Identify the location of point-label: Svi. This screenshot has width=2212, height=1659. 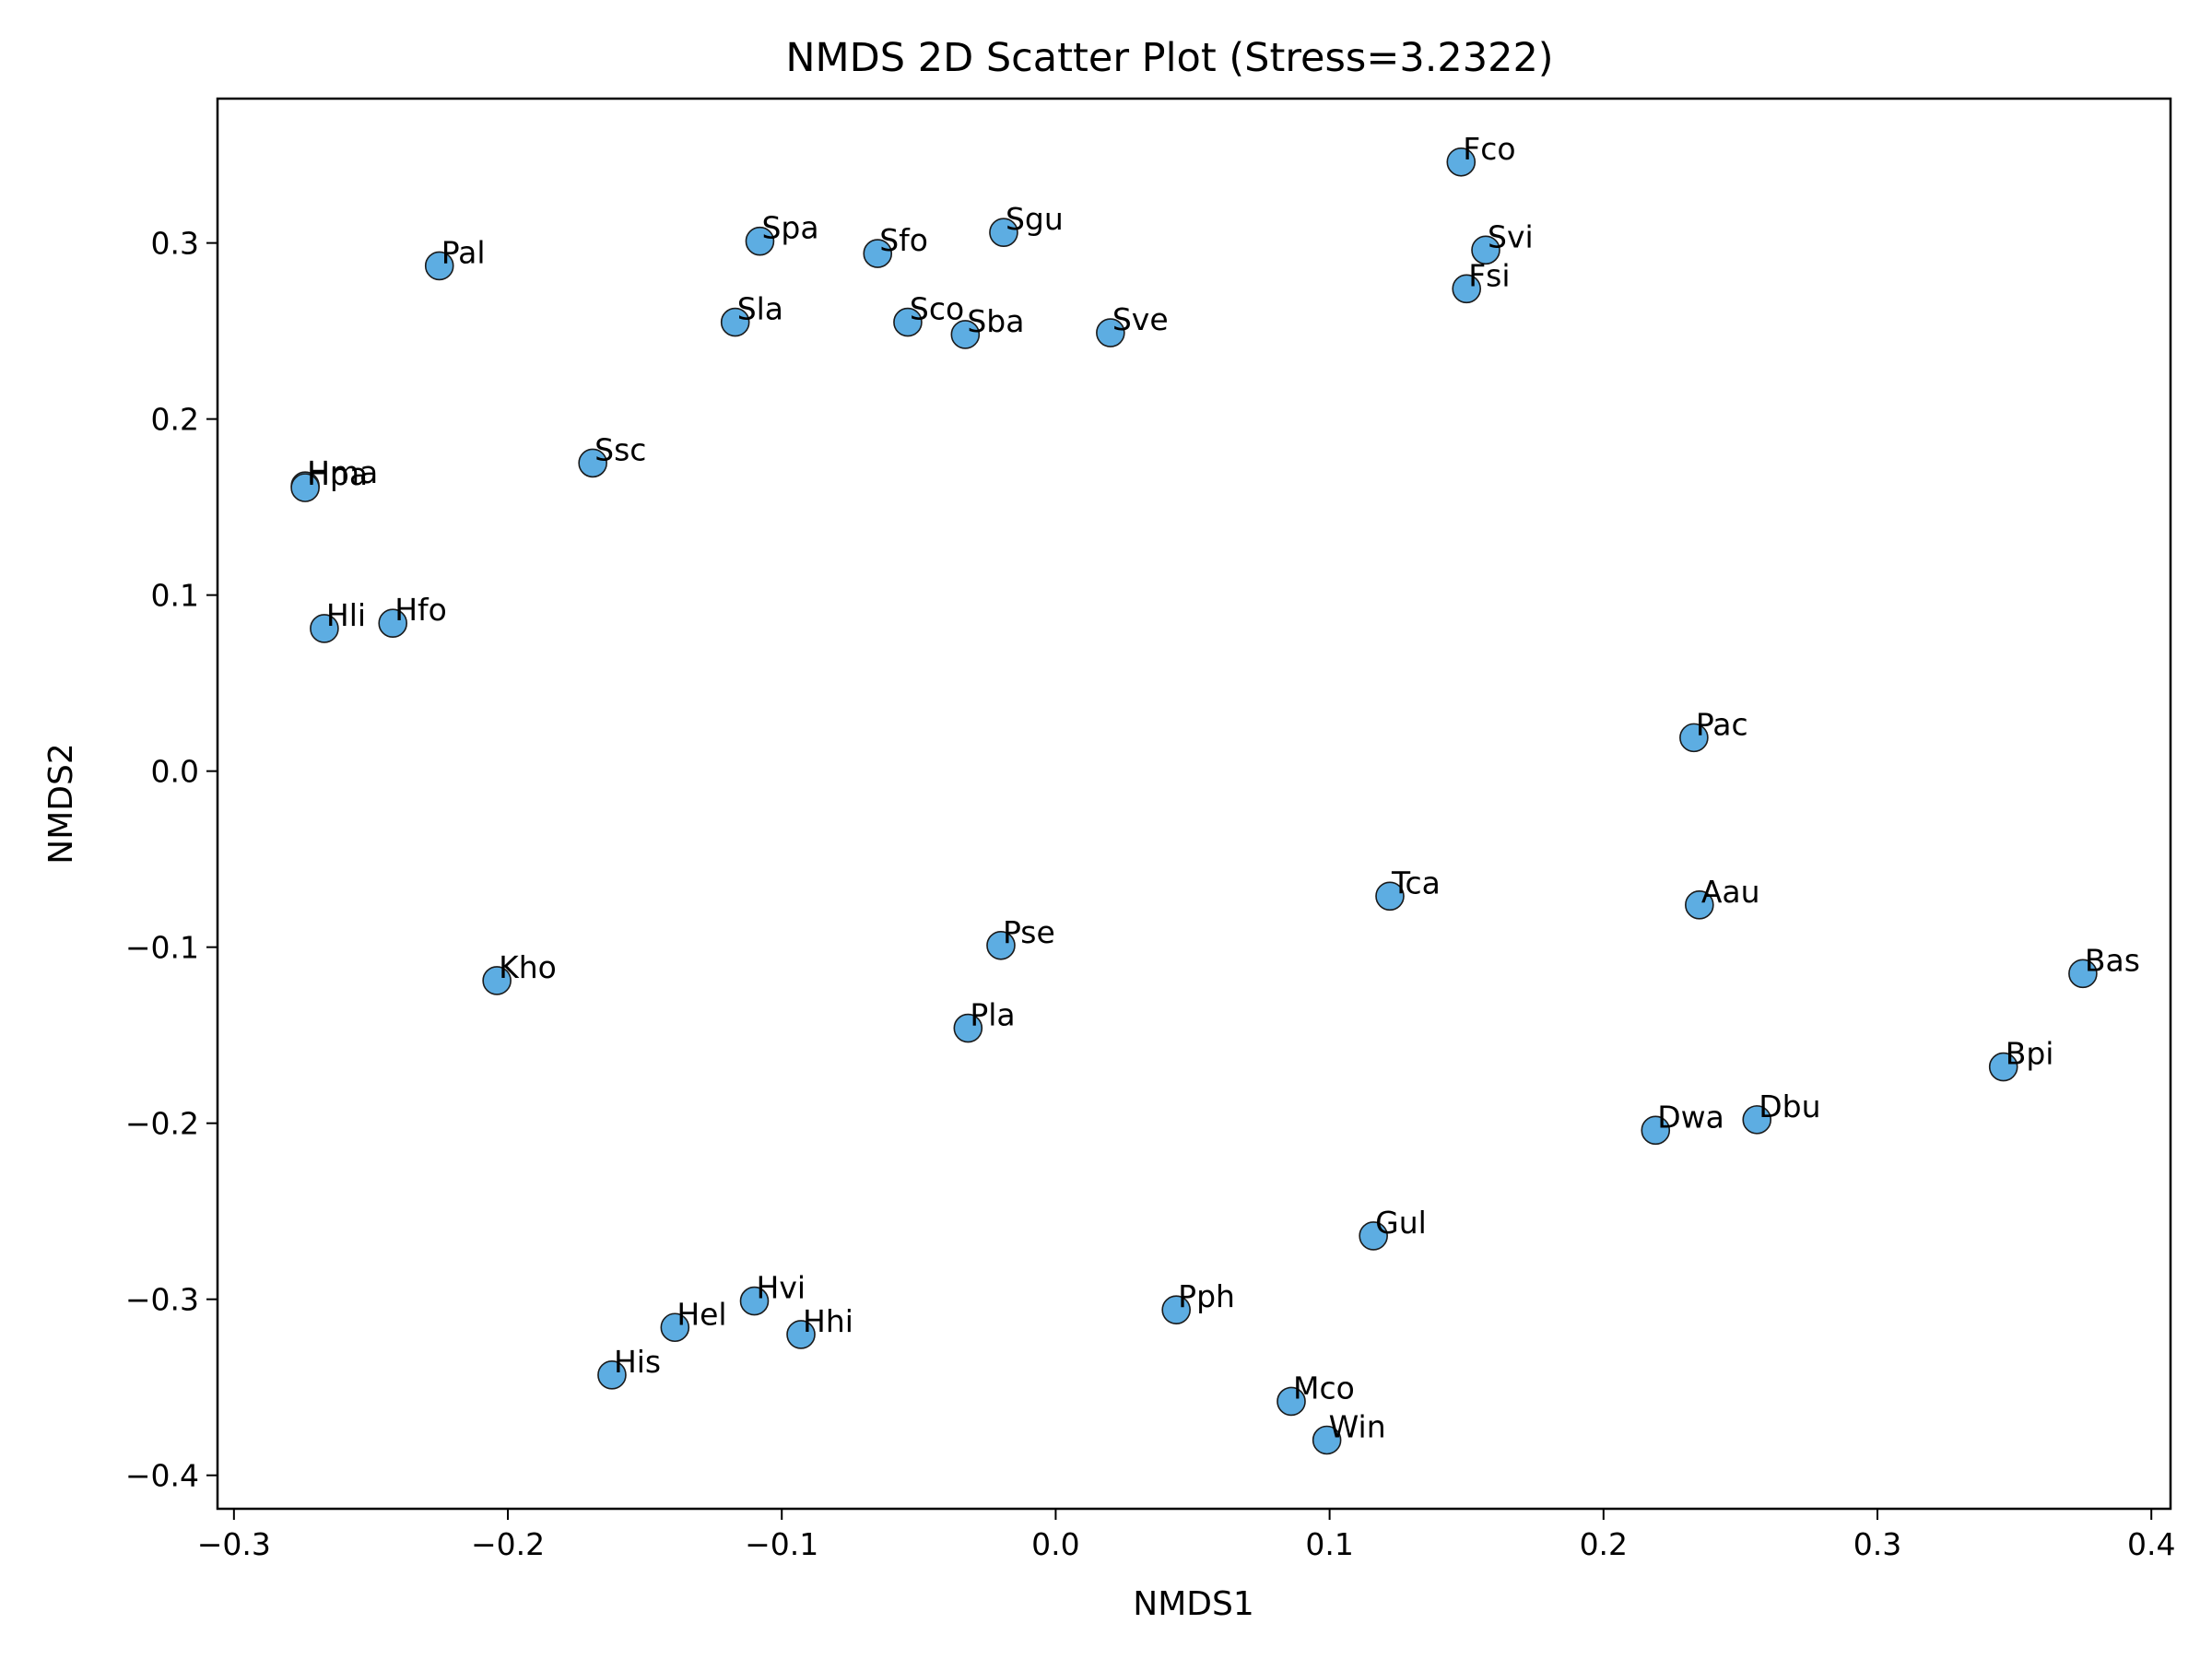
(1511, 236).